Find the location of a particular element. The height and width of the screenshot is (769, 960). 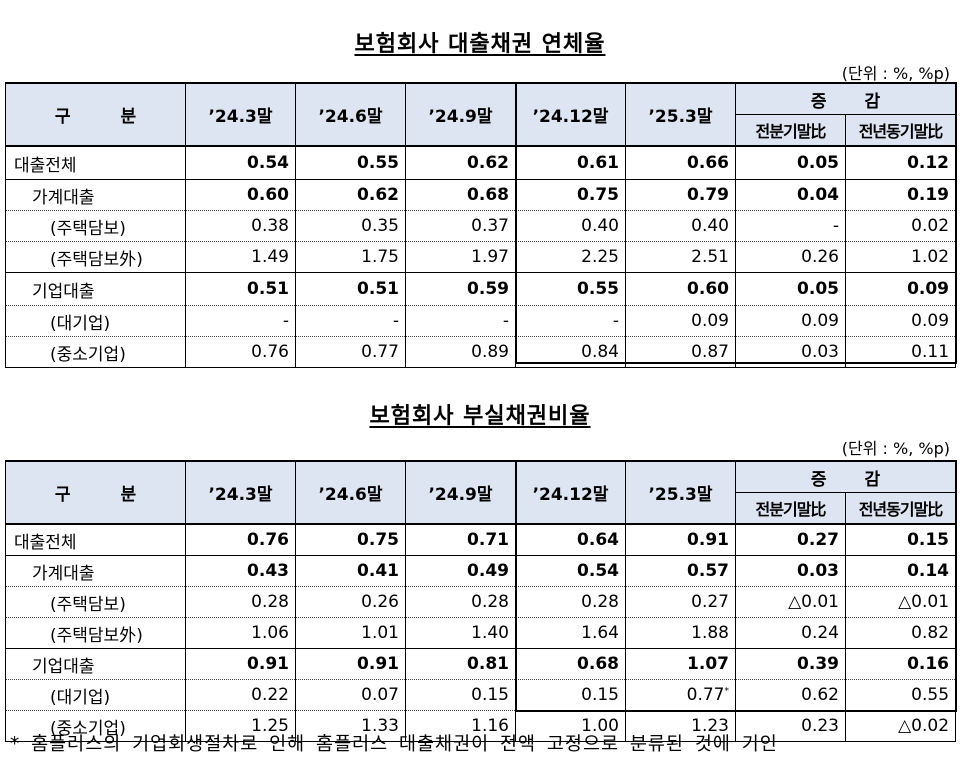

table-cell: 1.07 is located at coordinates (680, 664).